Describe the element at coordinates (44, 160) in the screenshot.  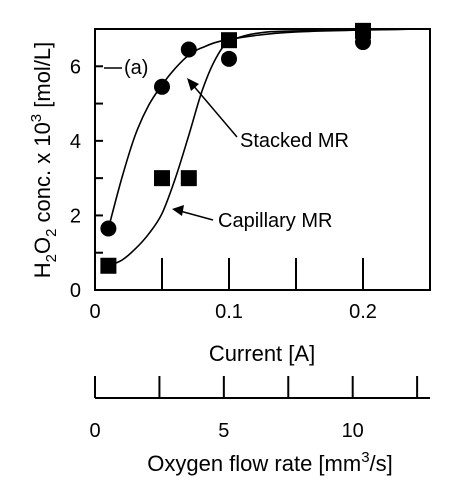
I see `y-axis-label: H2O2 conc. x 103 [mol/L]` at that location.